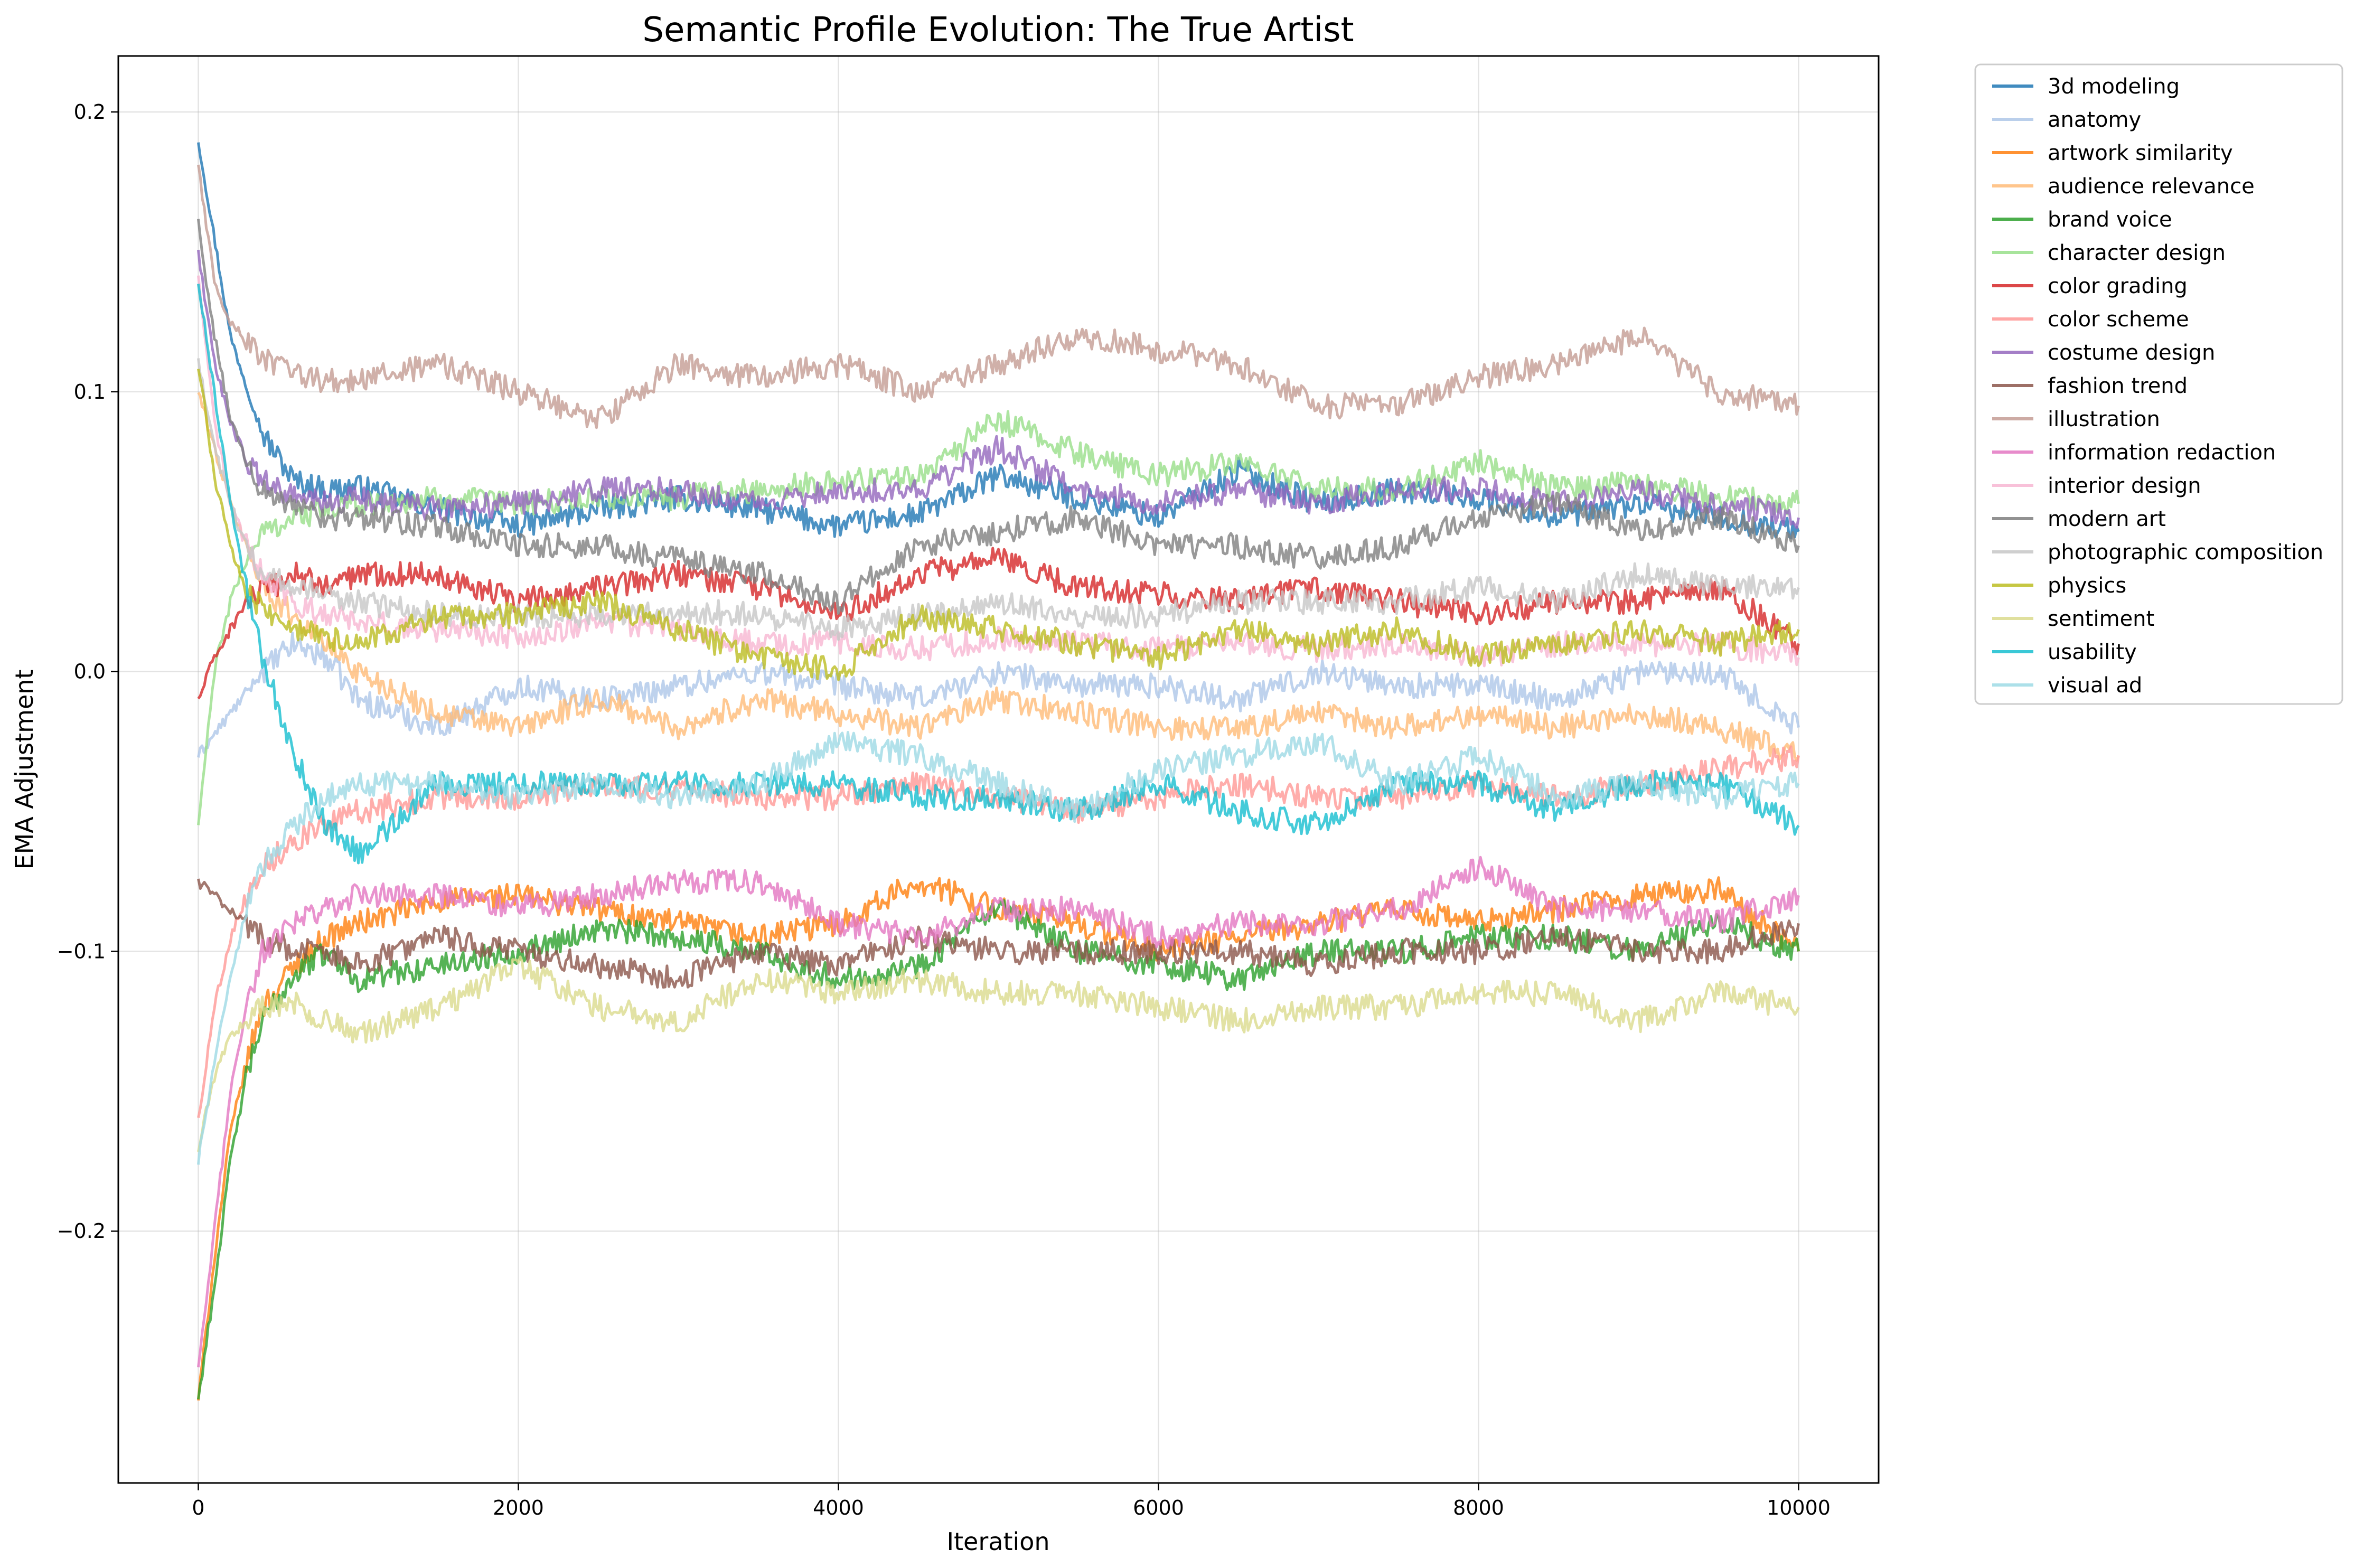  Describe the element at coordinates (2151, 186) in the screenshot. I see `legend-label-audience-relevance: audience relevance` at that location.